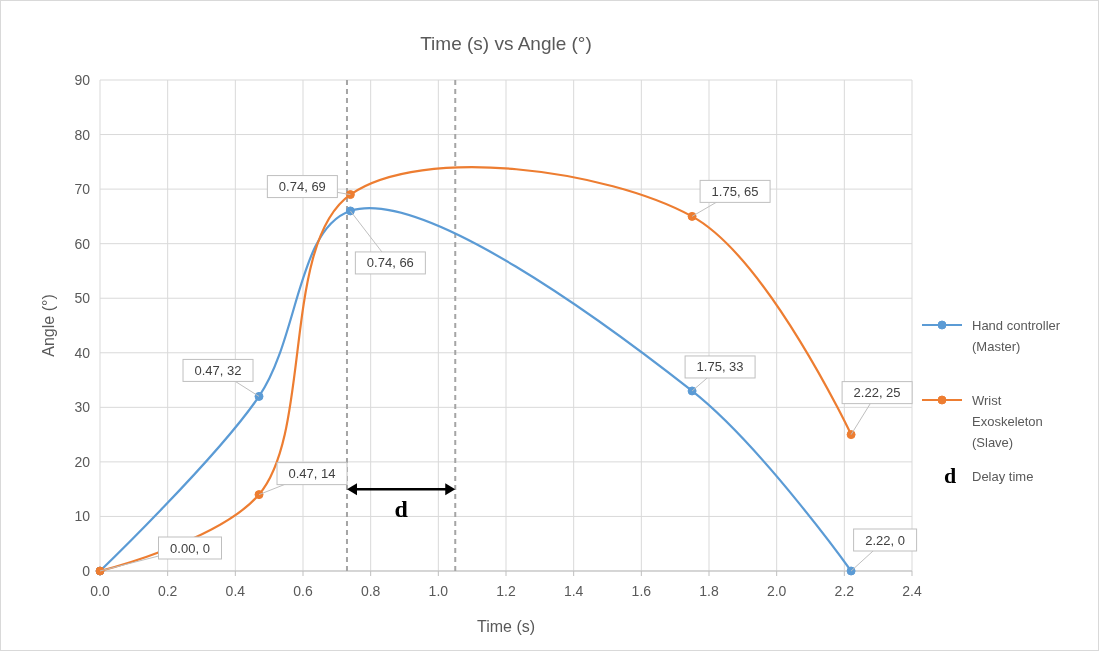 The image size is (1099, 651). Describe the element at coordinates (167, 591) in the screenshot. I see `x-tick-label: 0.2` at that location.